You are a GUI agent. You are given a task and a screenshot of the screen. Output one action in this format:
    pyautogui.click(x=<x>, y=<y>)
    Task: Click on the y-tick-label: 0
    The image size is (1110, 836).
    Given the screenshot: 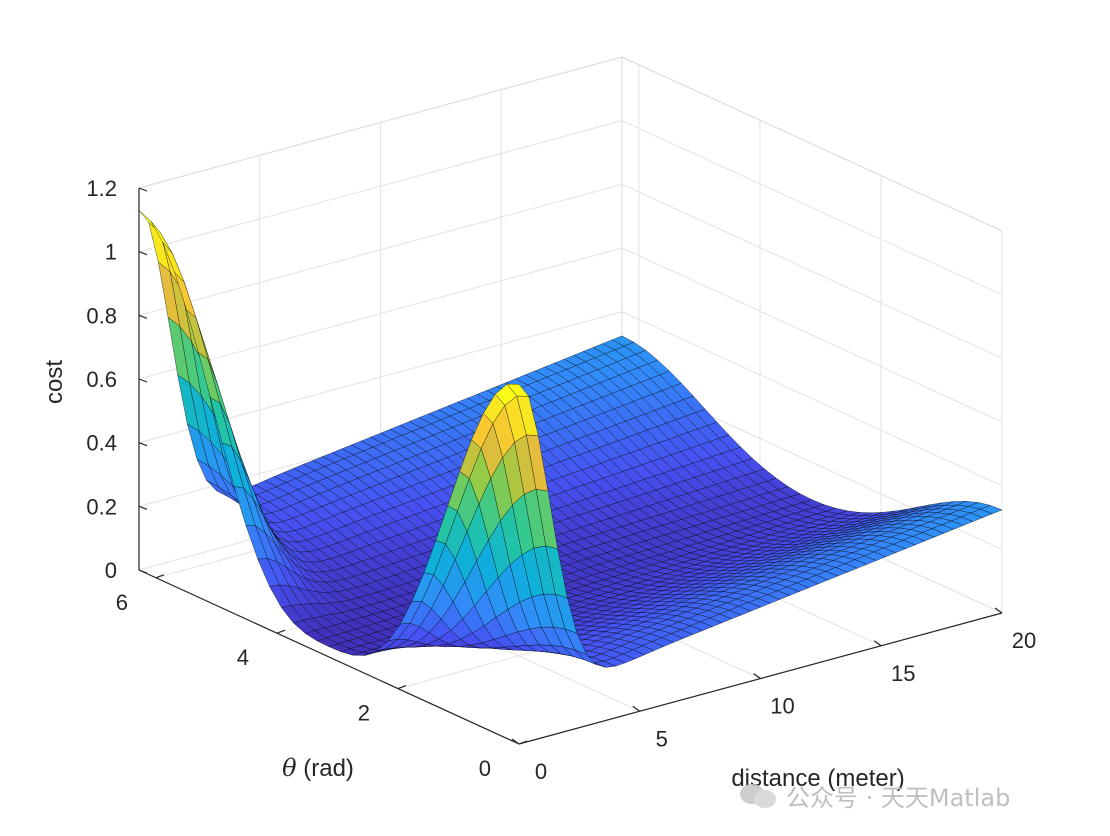 What is the action you would take?
    pyautogui.click(x=485, y=768)
    